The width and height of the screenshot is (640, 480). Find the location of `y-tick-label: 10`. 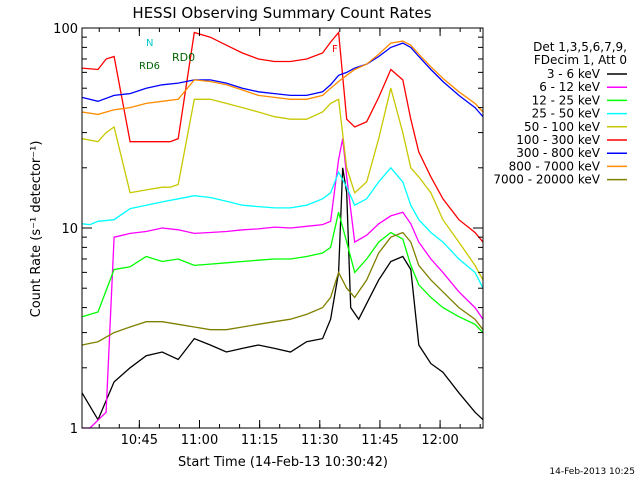

y-tick-label: 10 is located at coordinates (69, 229).